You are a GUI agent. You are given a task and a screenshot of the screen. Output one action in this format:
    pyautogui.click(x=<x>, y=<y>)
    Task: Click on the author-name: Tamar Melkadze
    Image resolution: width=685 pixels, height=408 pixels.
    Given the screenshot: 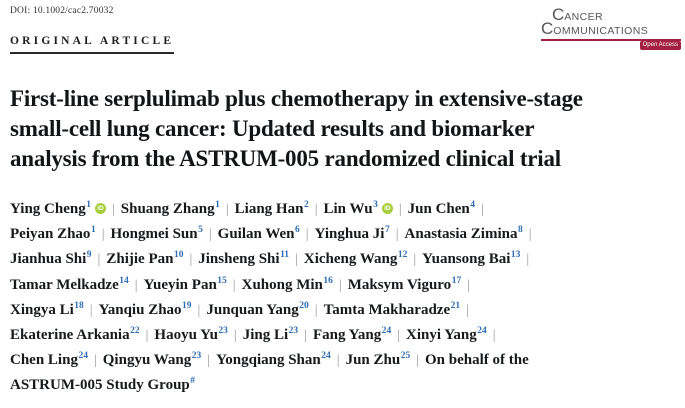 What is the action you would take?
    pyautogui.click(x=64, y=284)
    